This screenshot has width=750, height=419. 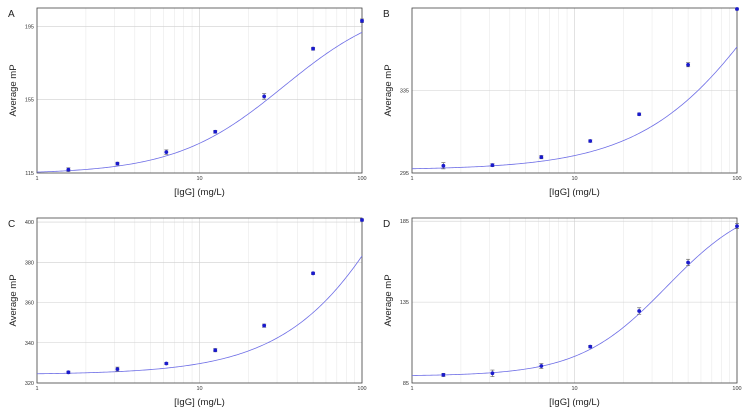 What do you see at coordinates (406, 384) in the screenshot?
I see `y-tick-label: 85` at bounding box center [406, 384].